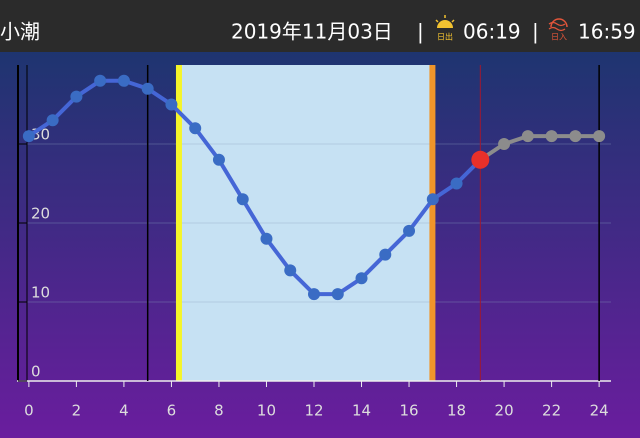 Image resolution: width=640 pixels, height=438 pixels. I want to click on x-tick-label: 2, so click(77, 411).